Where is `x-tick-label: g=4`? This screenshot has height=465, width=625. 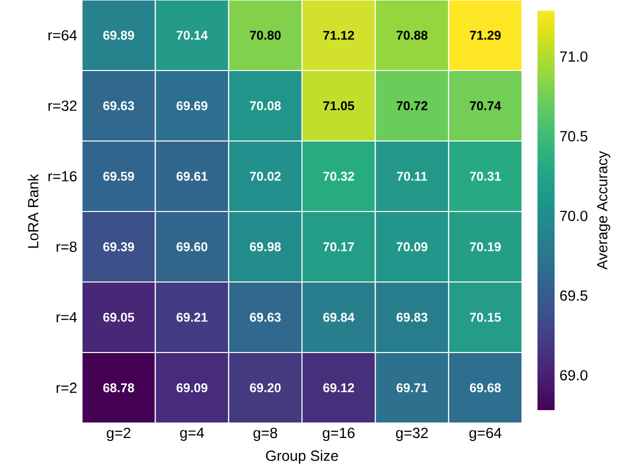
x-tick-label: g=4 is located at coordinates (192, 434).